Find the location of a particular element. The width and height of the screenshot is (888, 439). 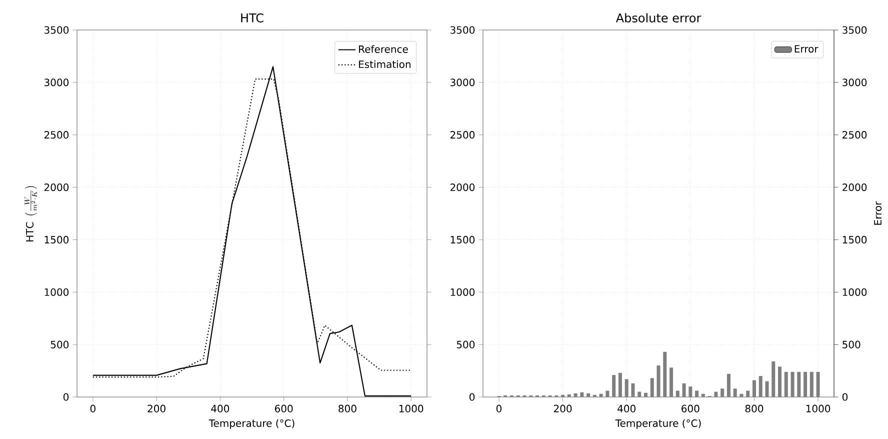

y-axis-title: $\mathrm{HTC}\ \left(\frac{W}{m^{2}\cdot K}\right)$ is located at coordinates (30, 214).